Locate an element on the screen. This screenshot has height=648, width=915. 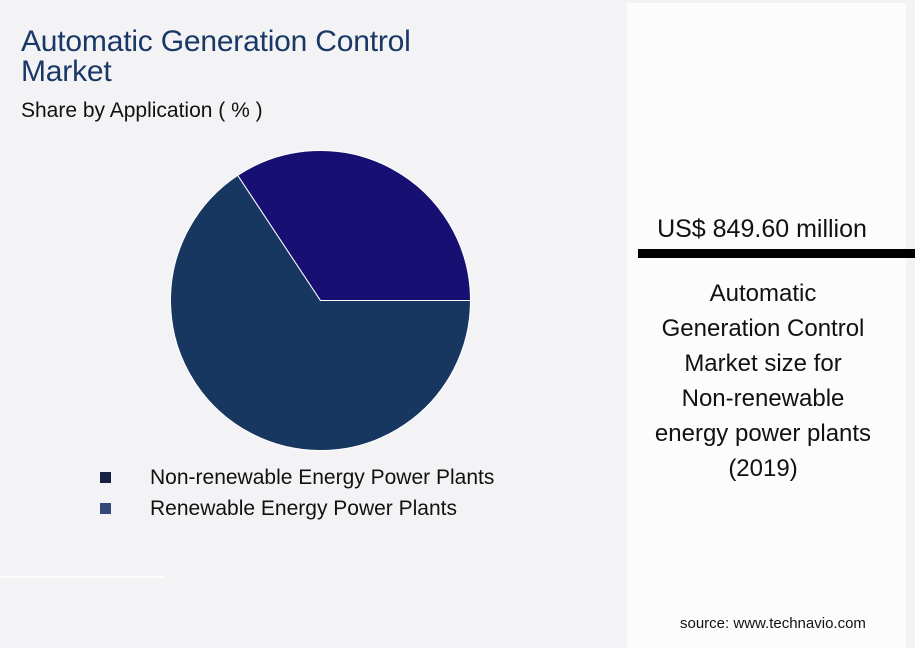
legend-item-renewable: Renewable Energy Power Plants is located at coordinates (297, 508).